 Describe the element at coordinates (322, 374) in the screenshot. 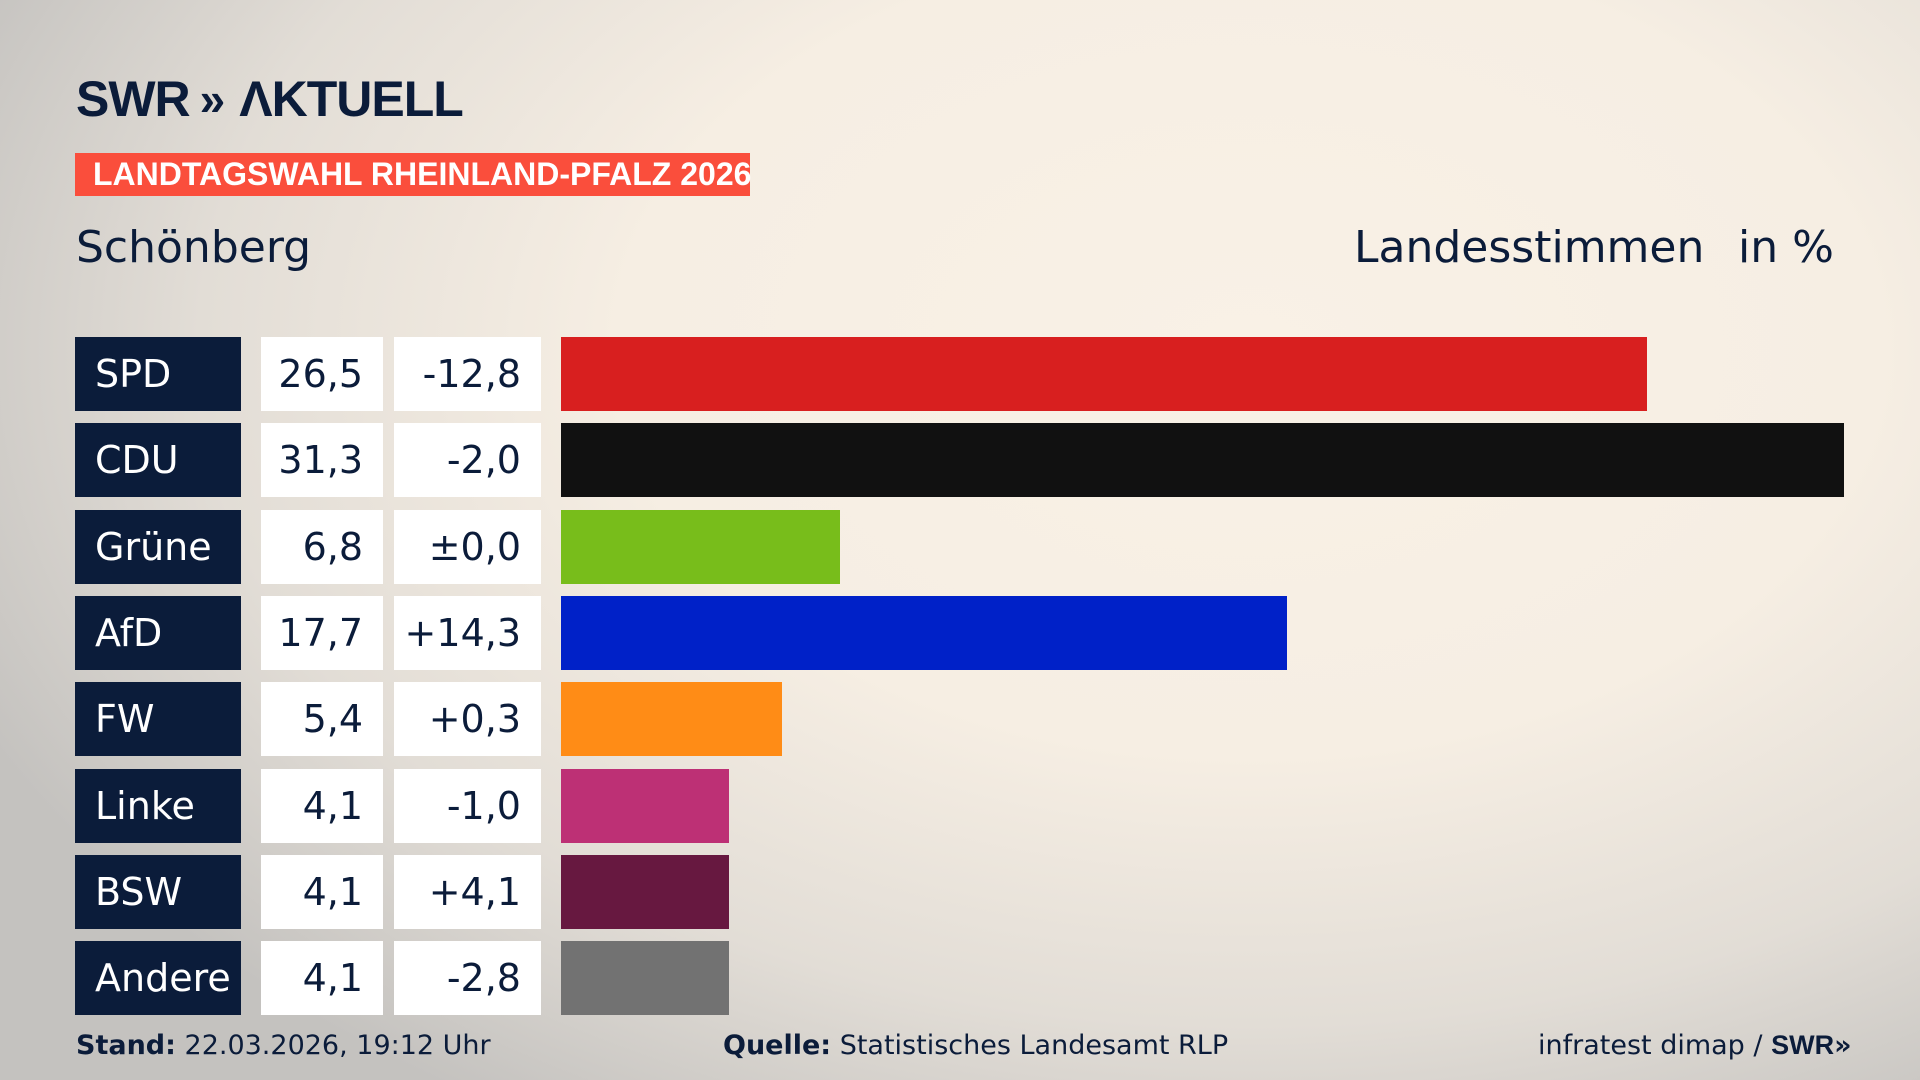

I see `party-value: 26,5` at that location.